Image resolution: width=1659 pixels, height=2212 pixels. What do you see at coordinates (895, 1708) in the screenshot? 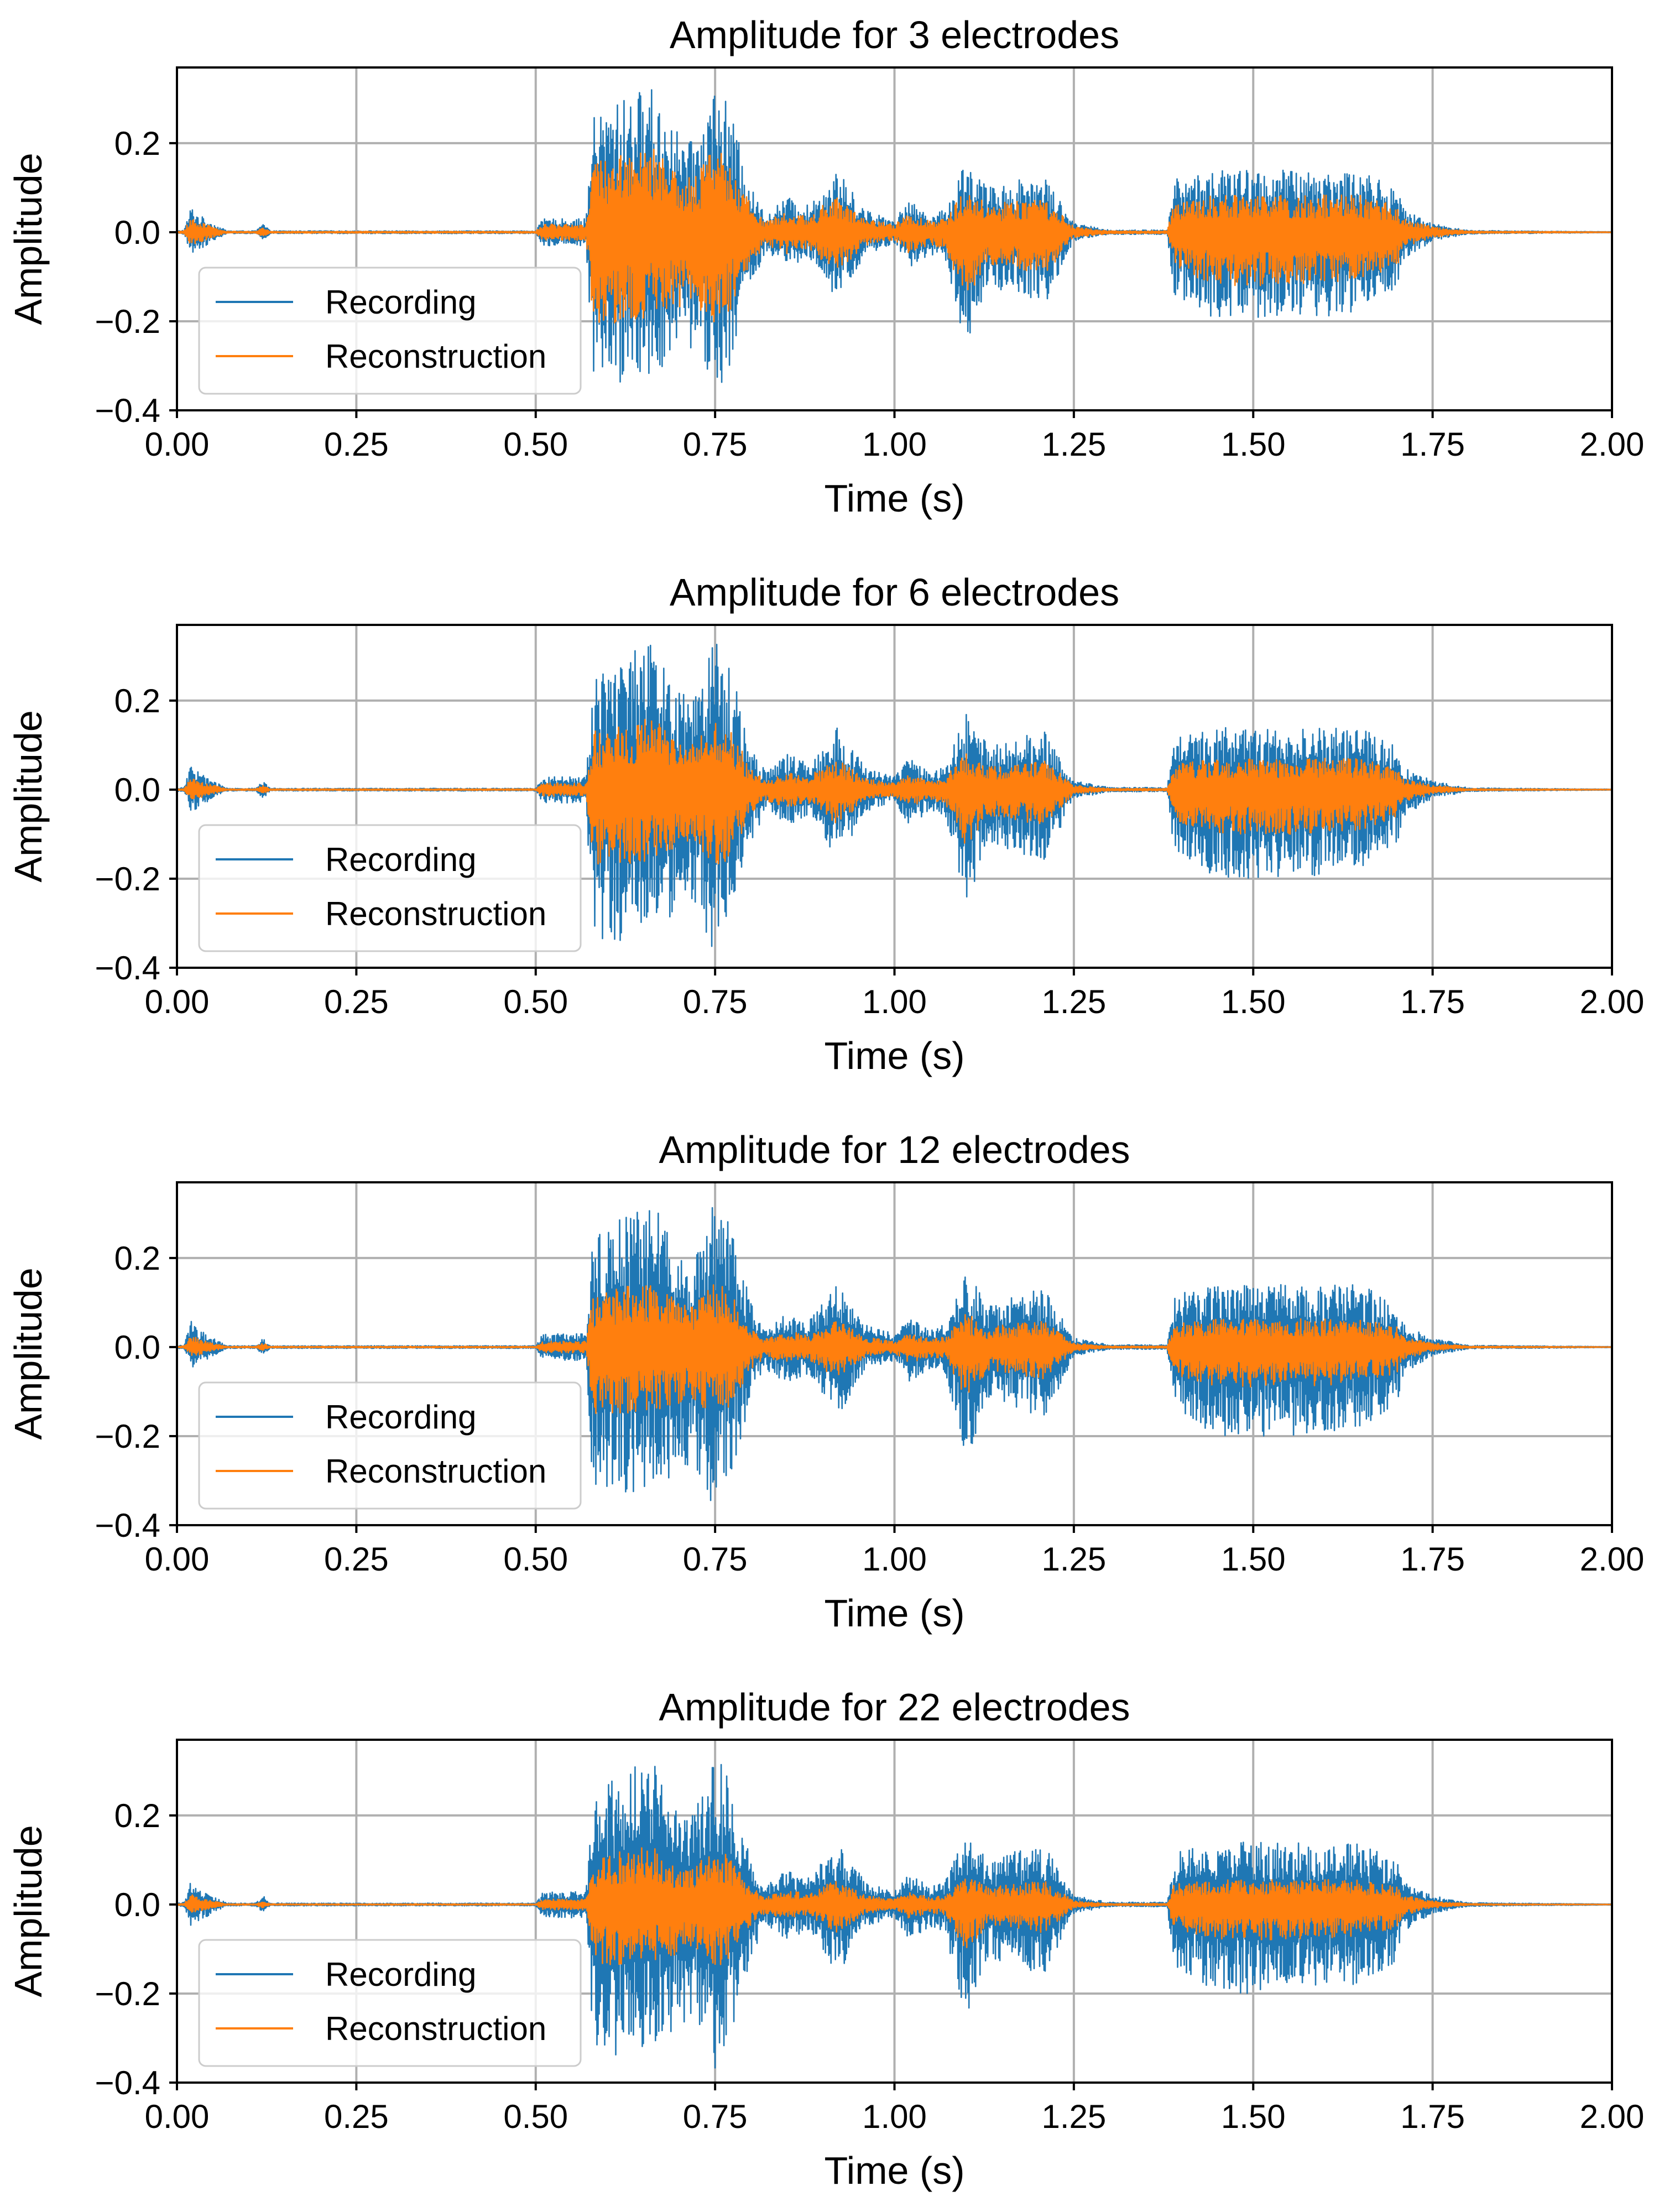
I see `chart-title: Amplitude for 22 electrodes` at bounding box center [895, 1708].